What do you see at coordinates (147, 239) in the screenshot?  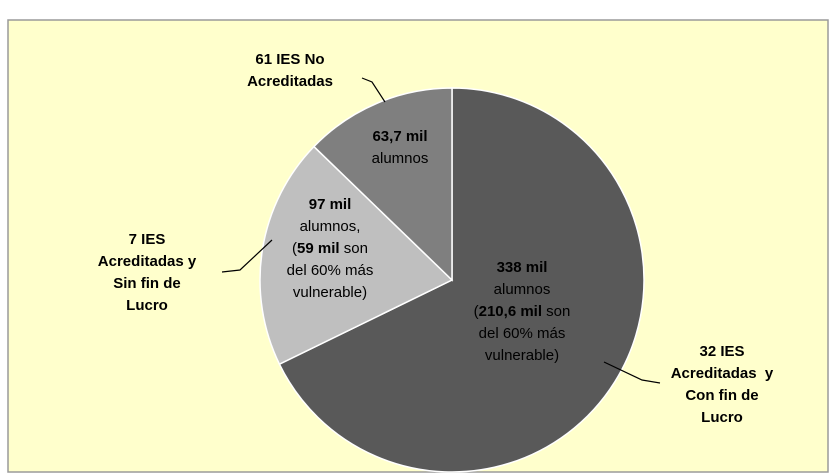 I see `category-label: 7 IES` at bounding box center [147, 239].